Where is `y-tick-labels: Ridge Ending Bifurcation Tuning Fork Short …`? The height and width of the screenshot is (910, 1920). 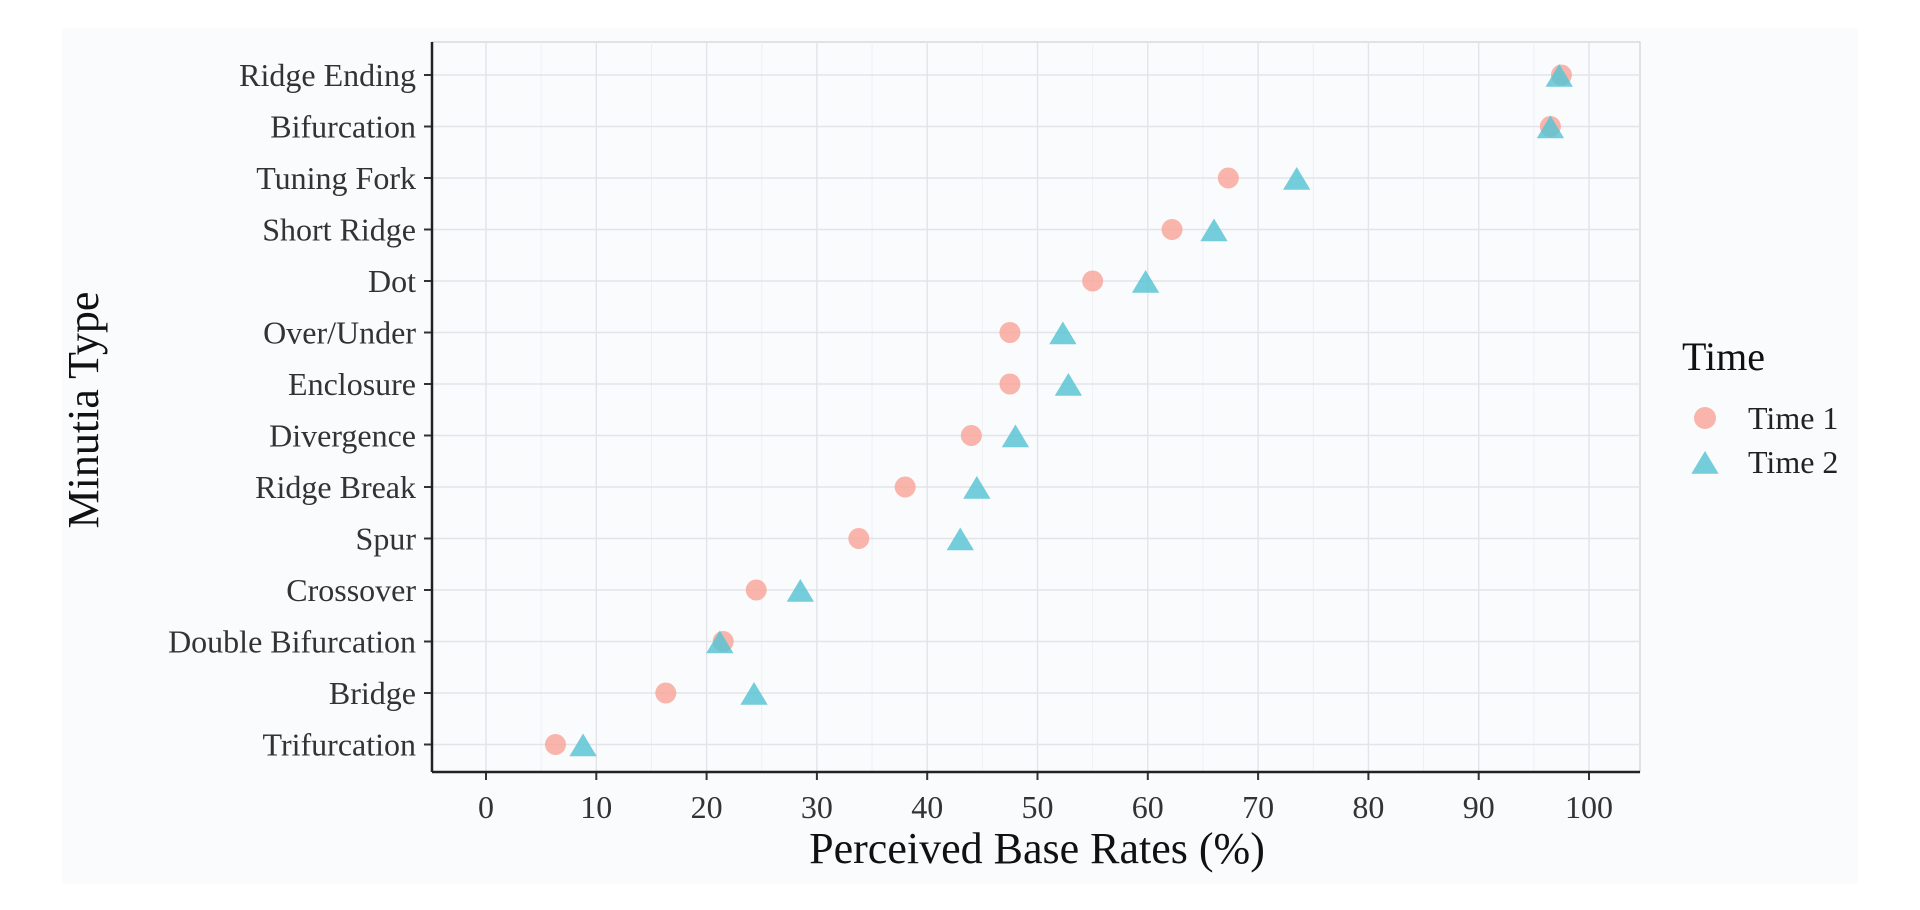
y-tick-labels: Ridge Ending Bifurcation Tuning Fork Short … is located at coordinates (300, 410).